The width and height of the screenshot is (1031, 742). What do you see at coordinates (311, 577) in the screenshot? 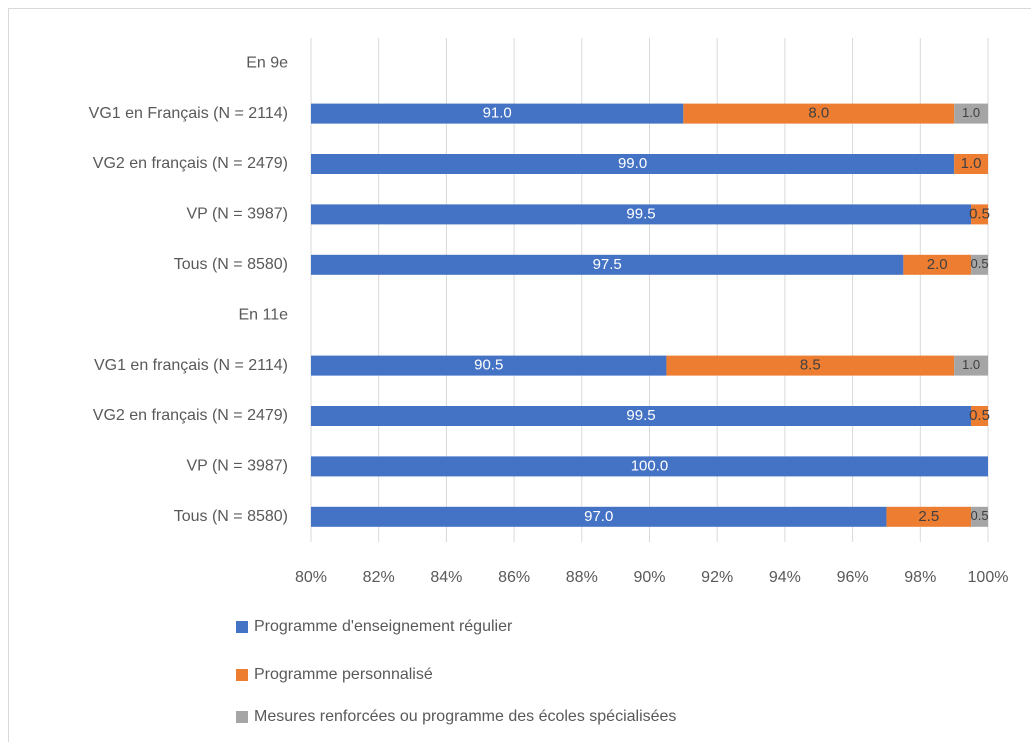
I see `x-tick-label: 80%` at bounding box center [311, 577].